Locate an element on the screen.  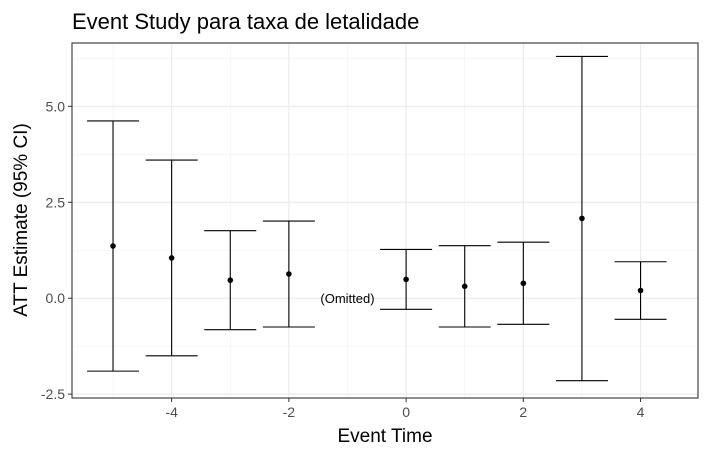
x-tick-label: 4 is located at coordinates (641, 412).